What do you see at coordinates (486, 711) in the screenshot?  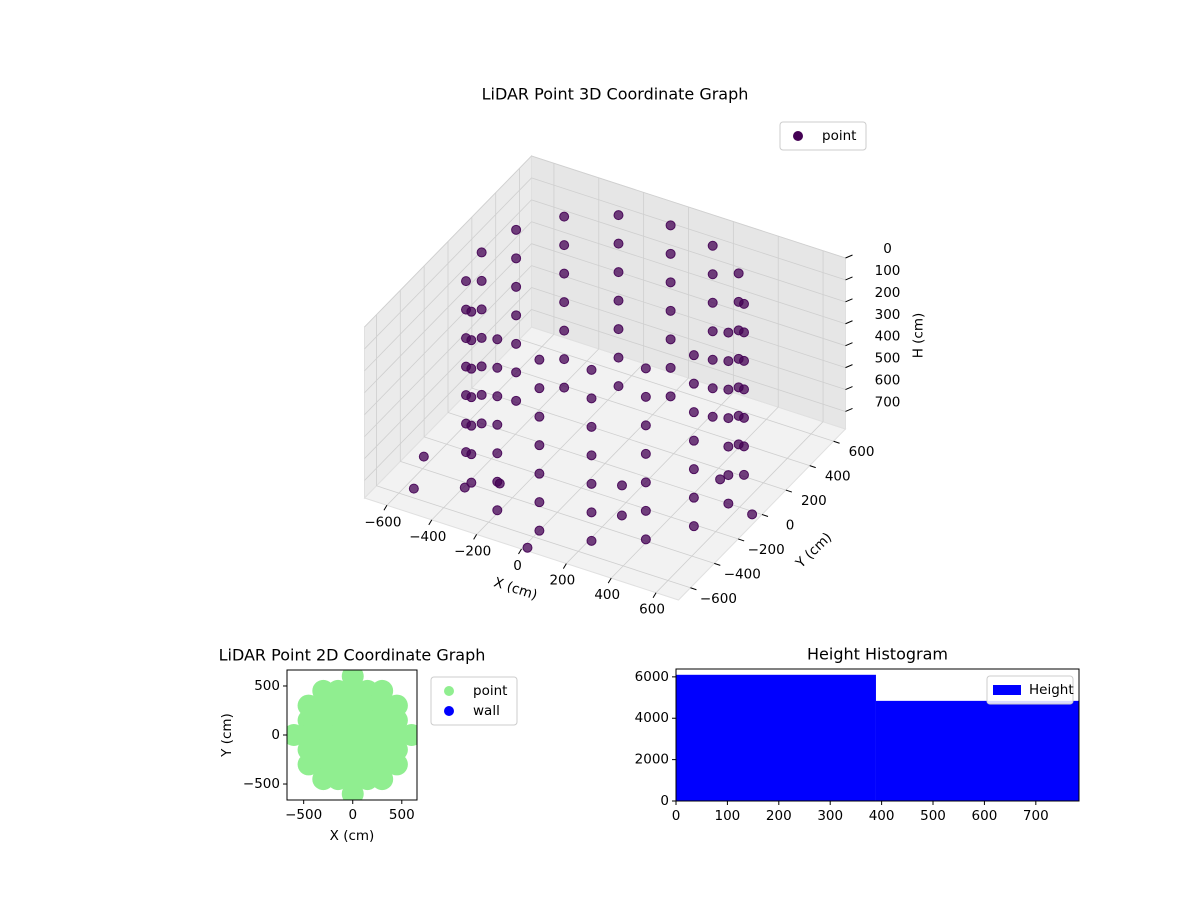 I see `legend-label: wall` at bounding box center [486, 711].